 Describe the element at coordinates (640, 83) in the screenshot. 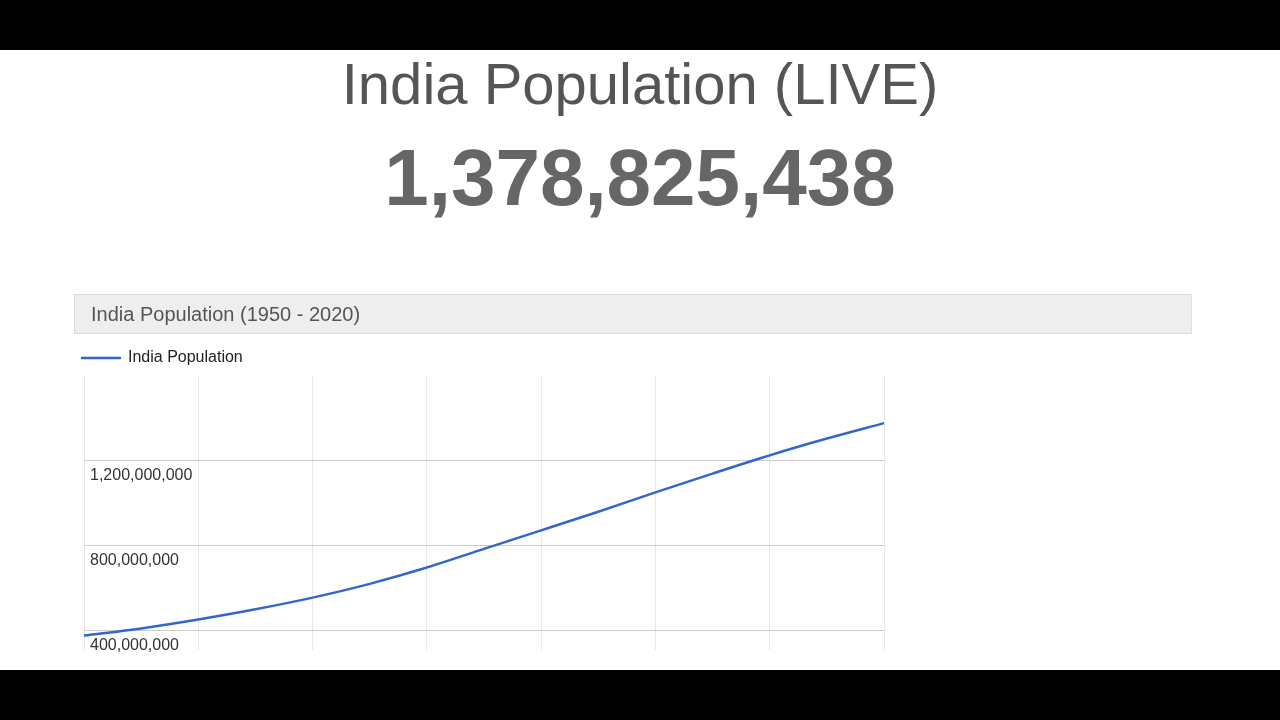

I see `chart-title: India Population (LIVE)` at that location.